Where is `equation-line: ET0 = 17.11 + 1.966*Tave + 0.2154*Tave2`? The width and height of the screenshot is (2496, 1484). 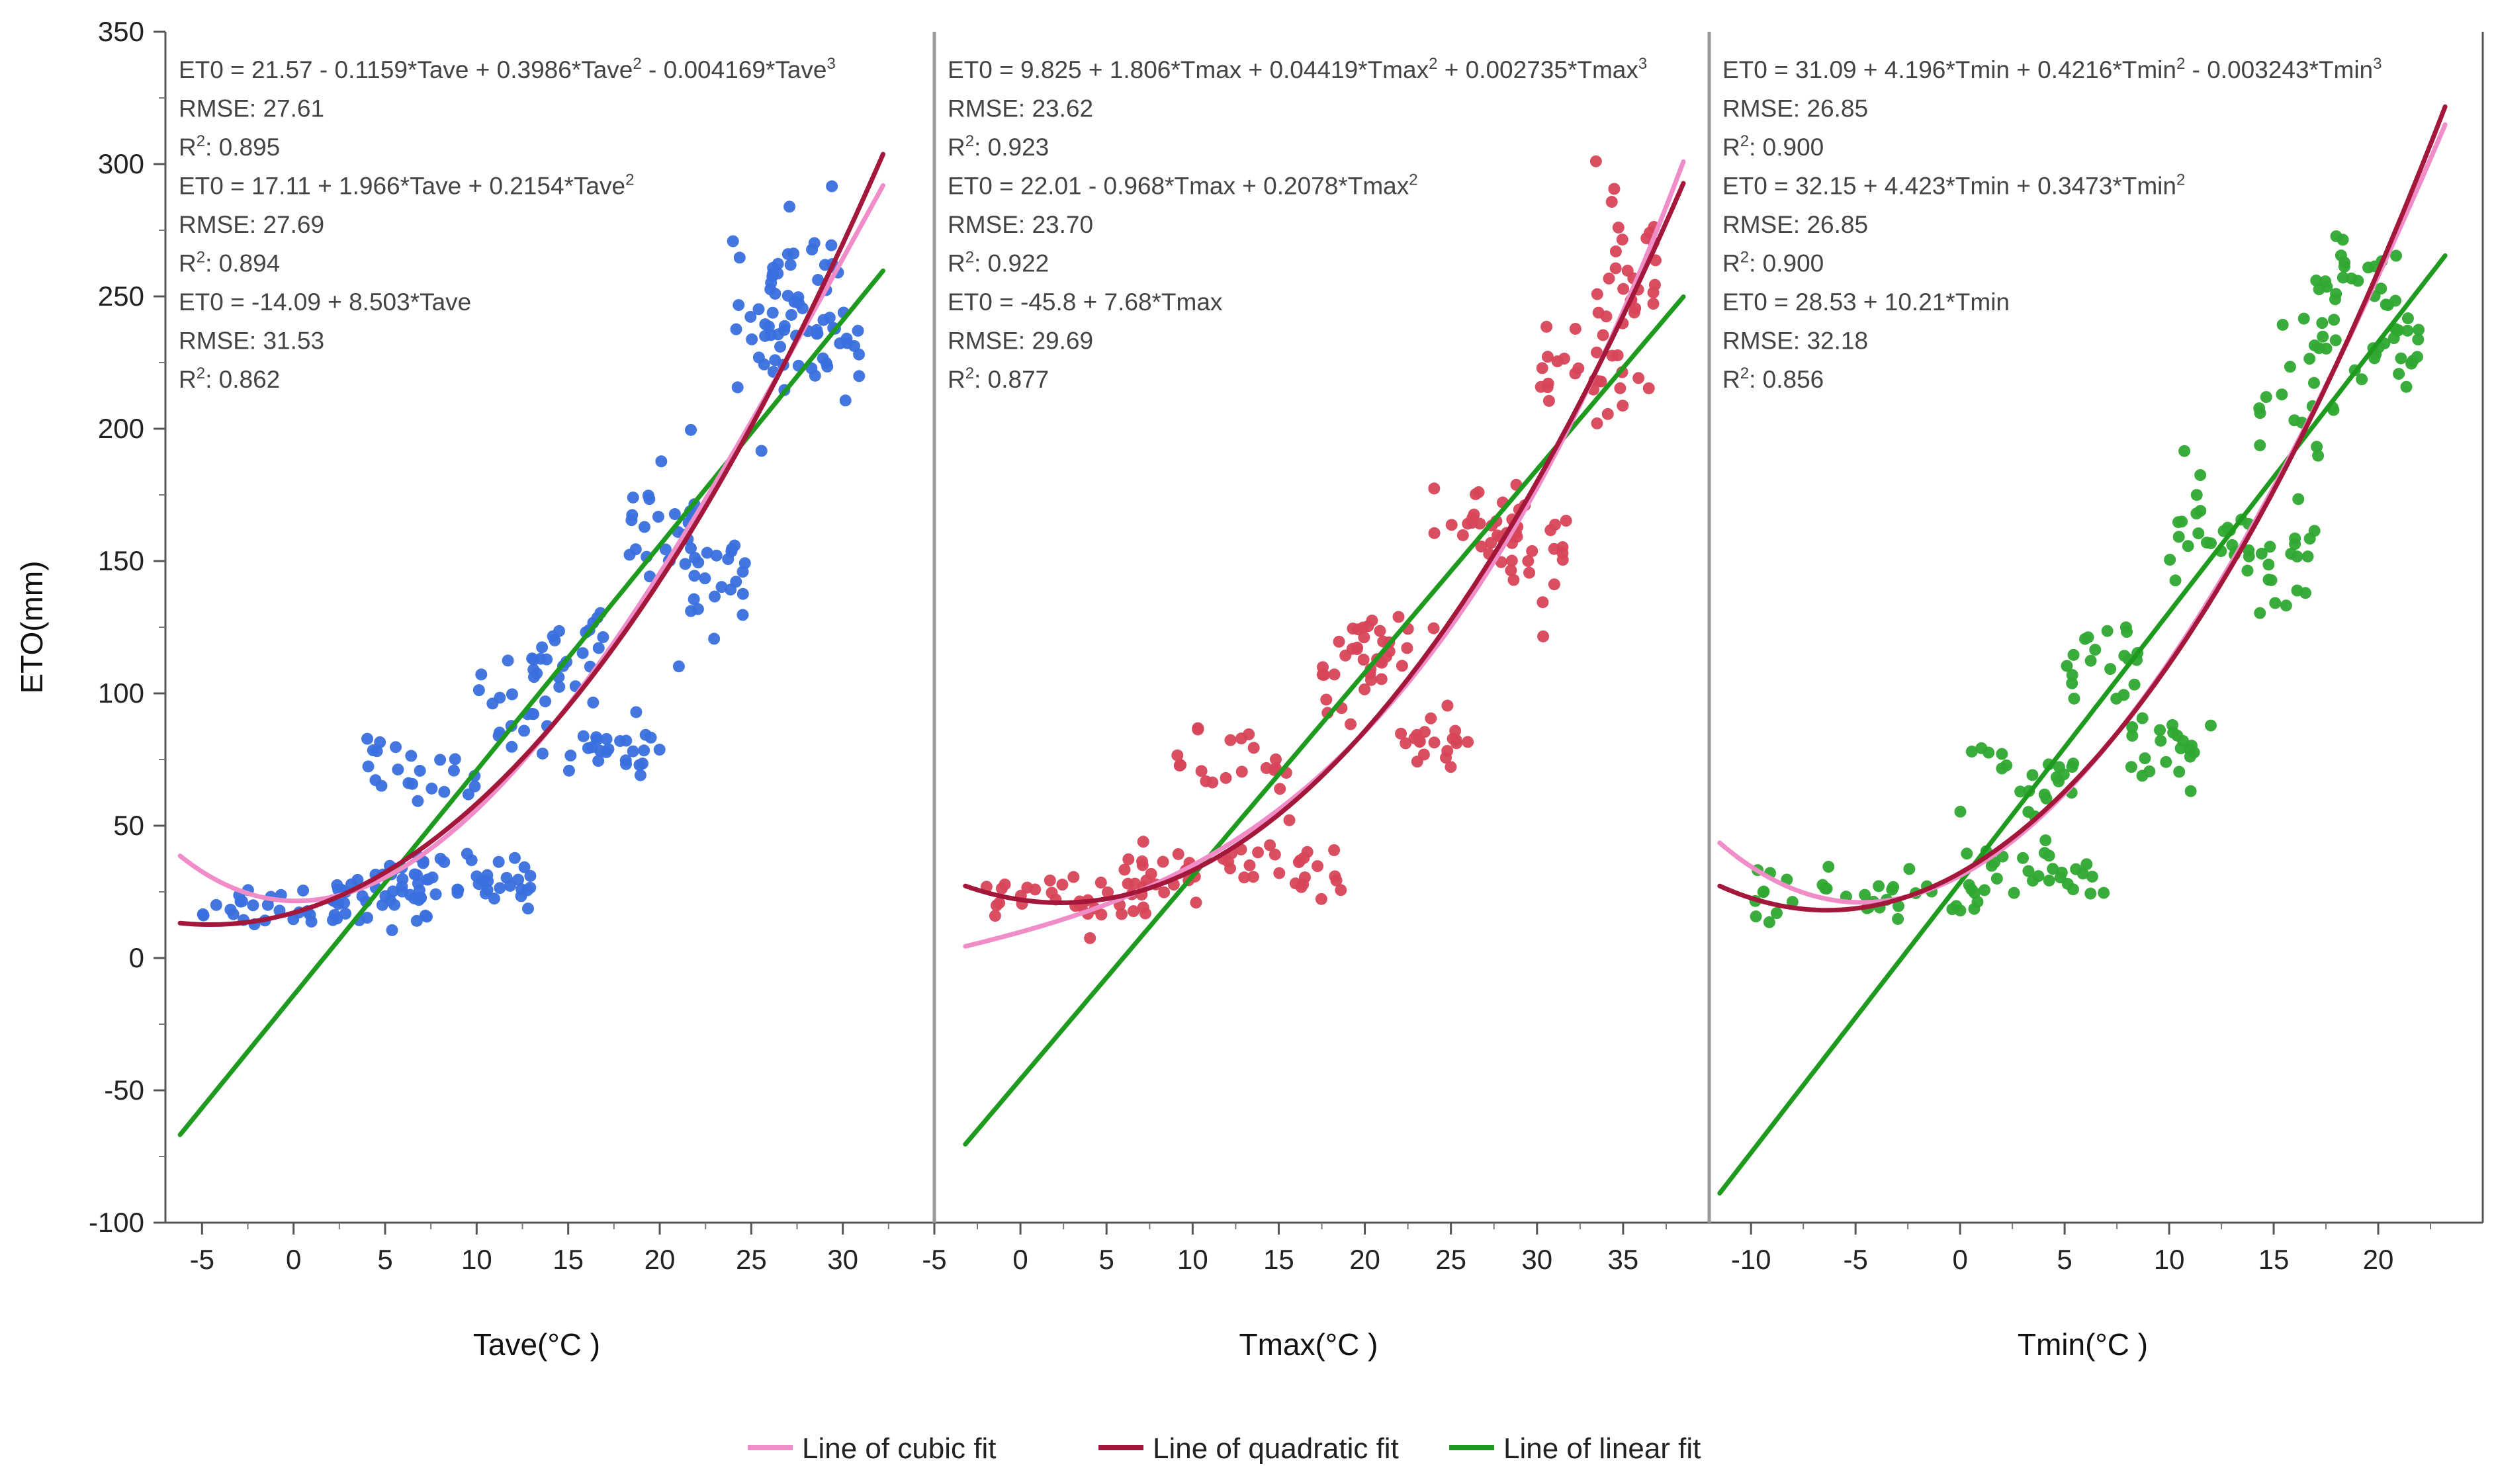
equation-line: ET0 = 17.11 + 1.966*Tave + 0.2154*Tave2 is located at coordinates (406, 185).